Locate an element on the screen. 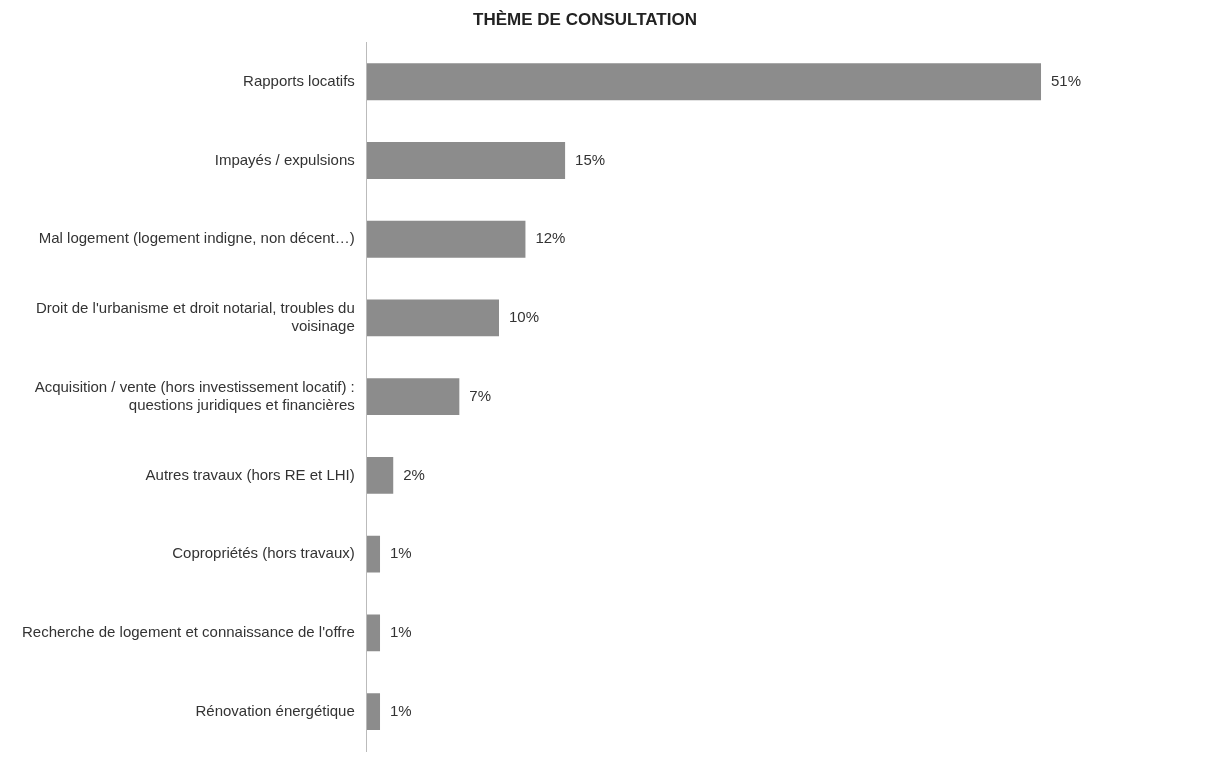  y-tick-label: Mal logement (logement indigne, non décent…) is located at coordinates (196, 238).